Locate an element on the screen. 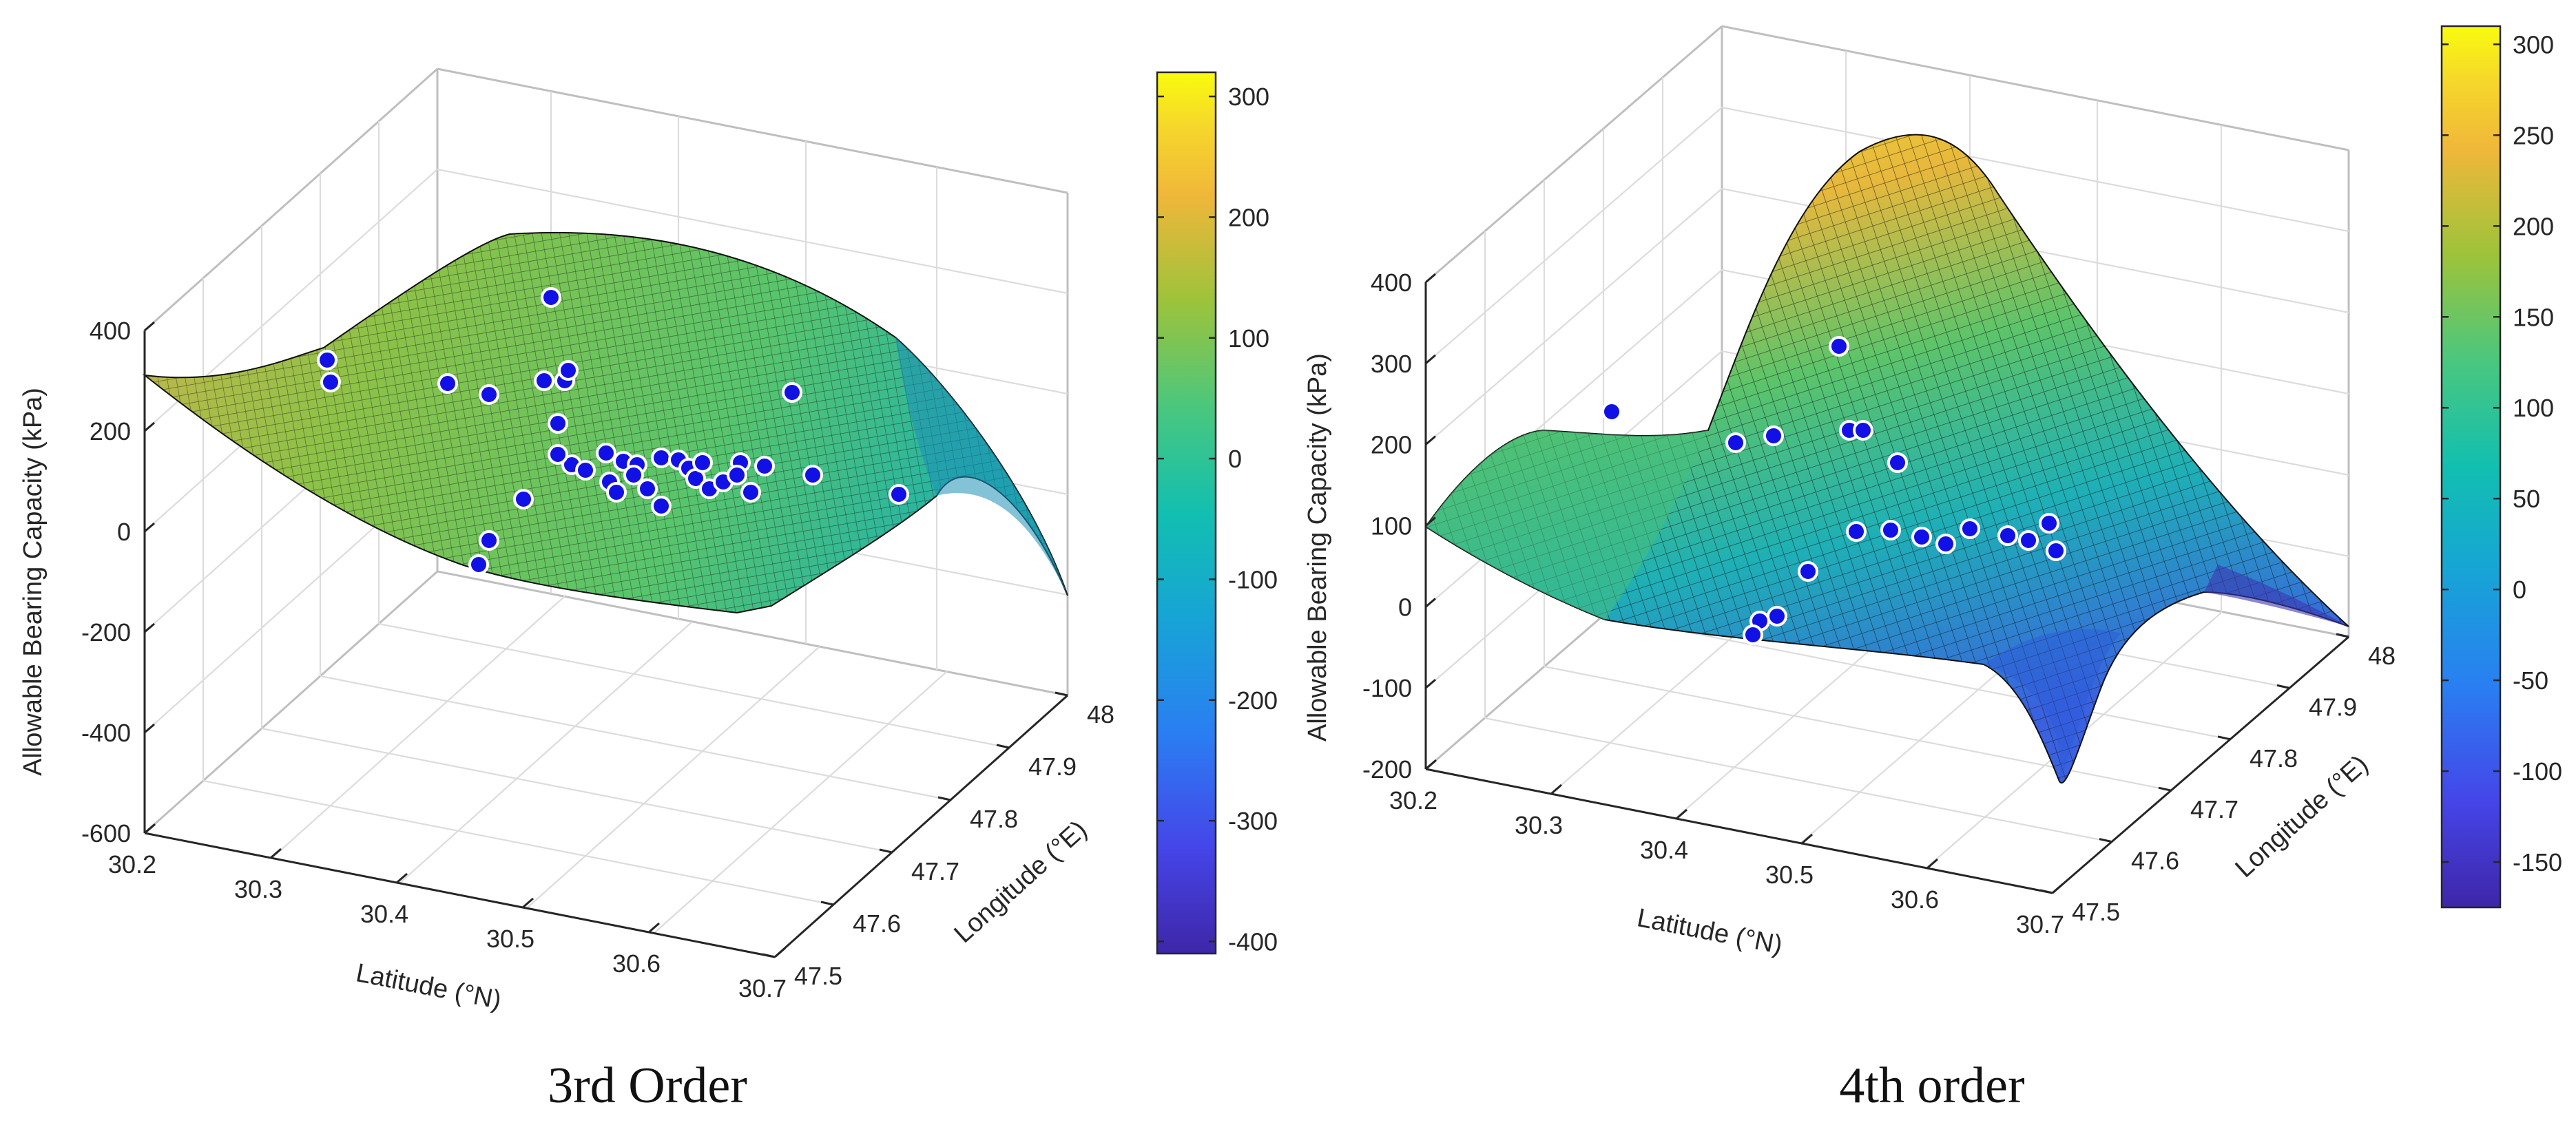 The image size is (2576, 1136). z-tick-label: 300 is located at coordinates (1391, 364).